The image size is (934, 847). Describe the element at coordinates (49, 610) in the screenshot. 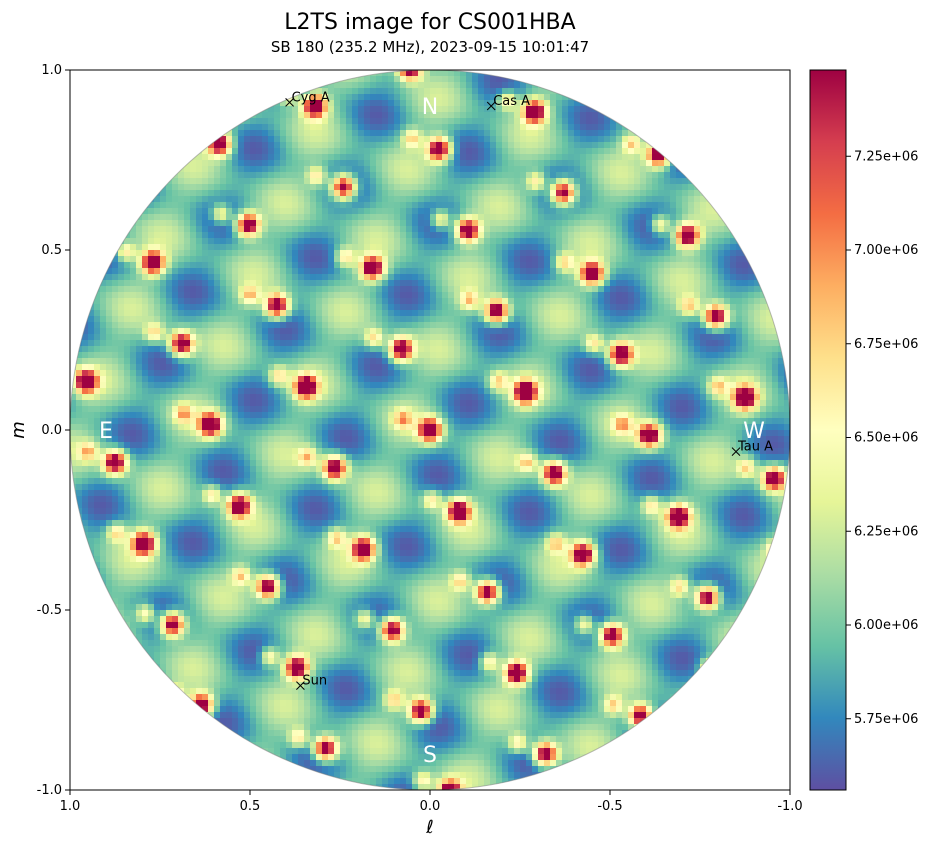

I see `y-tick-label: -0.5` at that location.